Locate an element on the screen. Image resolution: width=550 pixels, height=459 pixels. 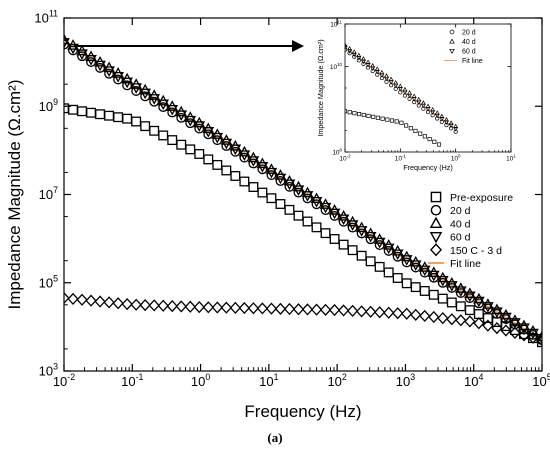
y-tick-label: 109 is located at coordinates (48, 105).